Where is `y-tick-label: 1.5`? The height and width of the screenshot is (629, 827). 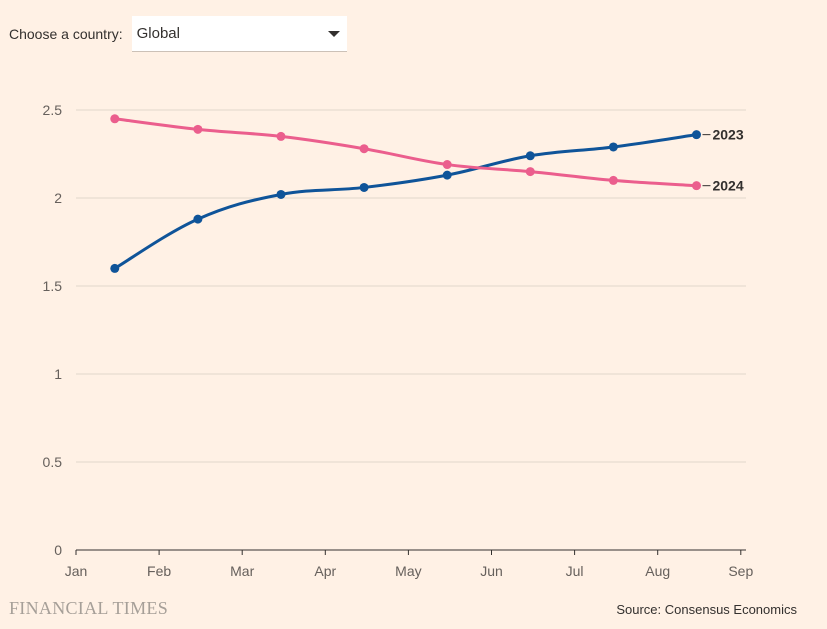
y-tick-label: 1.5 is located at coordinates (53, 286).